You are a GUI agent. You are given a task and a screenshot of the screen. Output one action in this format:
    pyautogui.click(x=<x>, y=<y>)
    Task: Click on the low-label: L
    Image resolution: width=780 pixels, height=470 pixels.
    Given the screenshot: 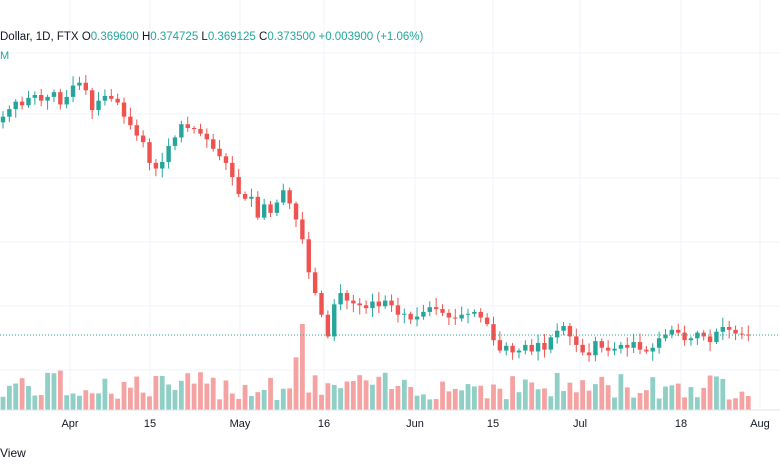 What is the action you would take?
    pyautogui.click(x=204, y=37)
    